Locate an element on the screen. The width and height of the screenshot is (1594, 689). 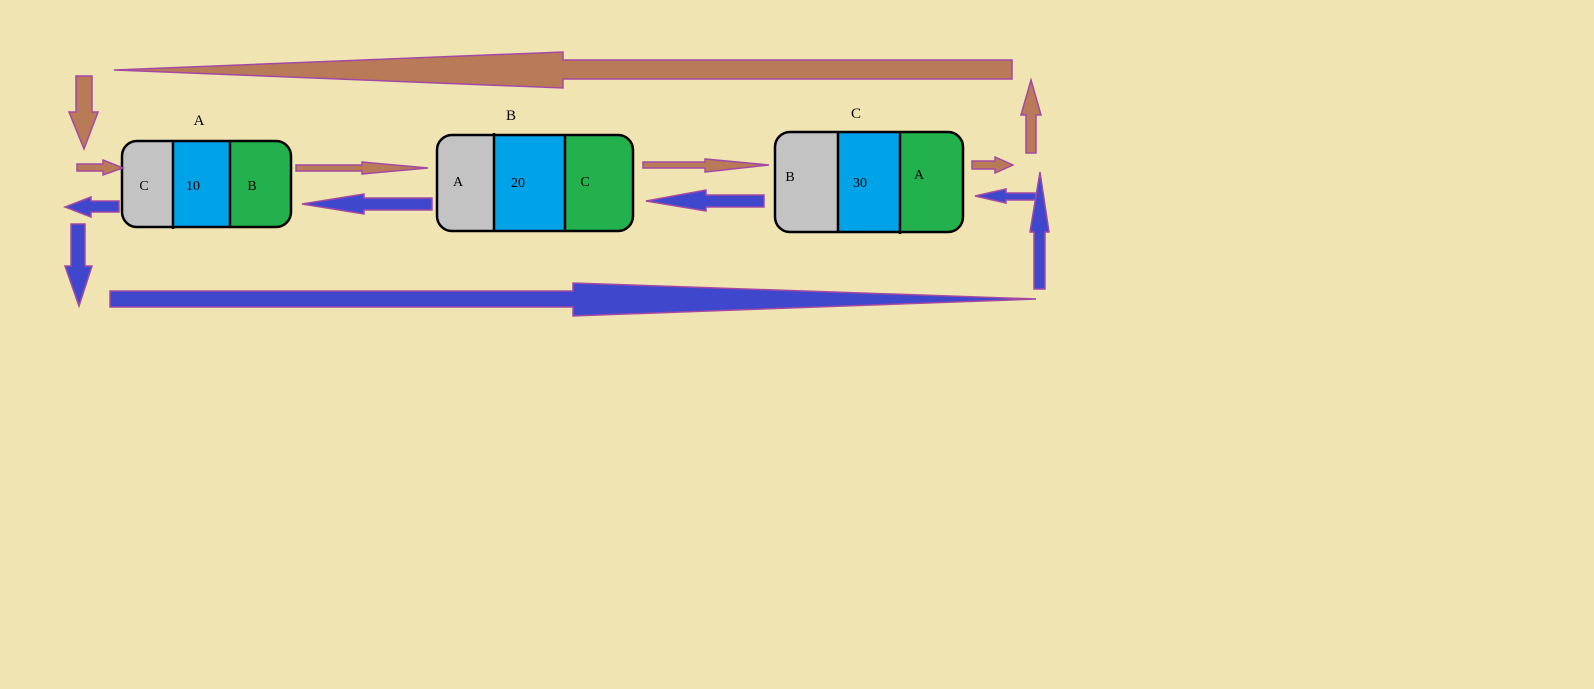
node-c-data-cell is located at coordinates (869, 182).